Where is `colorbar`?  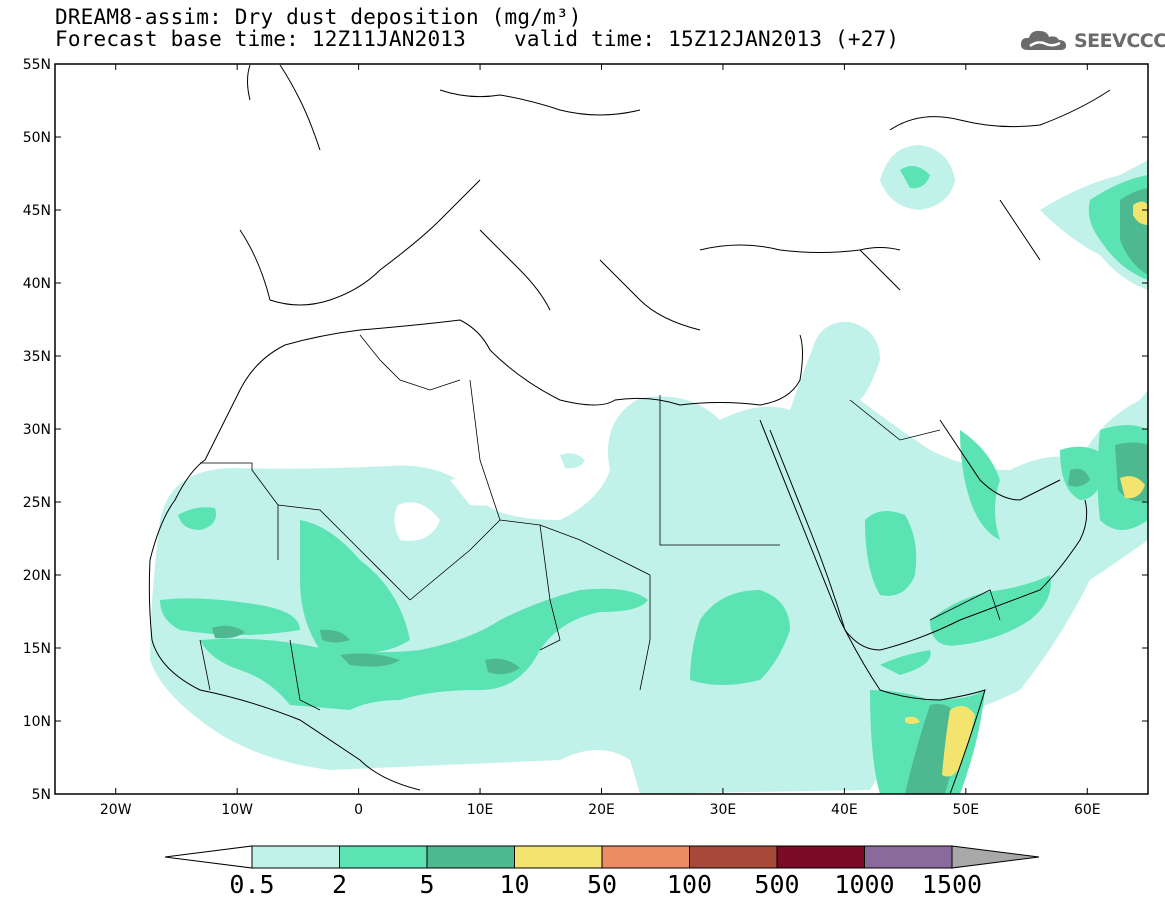
colorbar is located at coordinates (602, 857).